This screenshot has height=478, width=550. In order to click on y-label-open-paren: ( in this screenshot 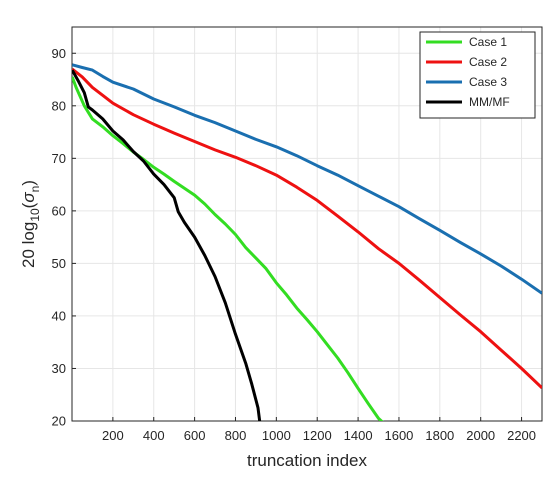, I will do `click(28, 205)`.